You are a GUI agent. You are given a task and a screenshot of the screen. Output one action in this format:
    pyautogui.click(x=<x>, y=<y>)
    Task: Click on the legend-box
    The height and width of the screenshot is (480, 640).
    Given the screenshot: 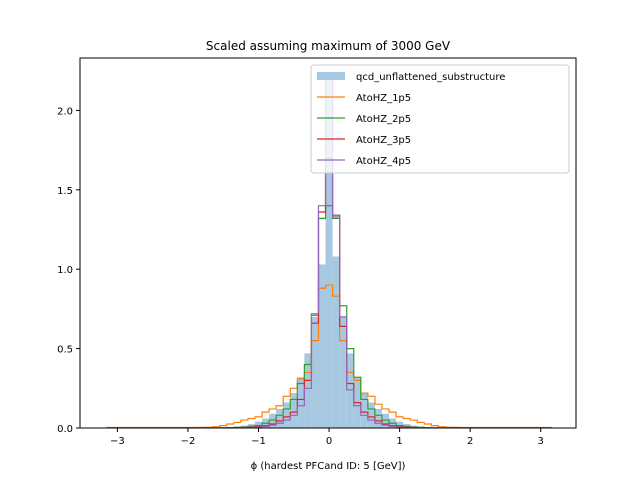 What is the action you would take?
    pyautogui.click(x=440, y=119)
    